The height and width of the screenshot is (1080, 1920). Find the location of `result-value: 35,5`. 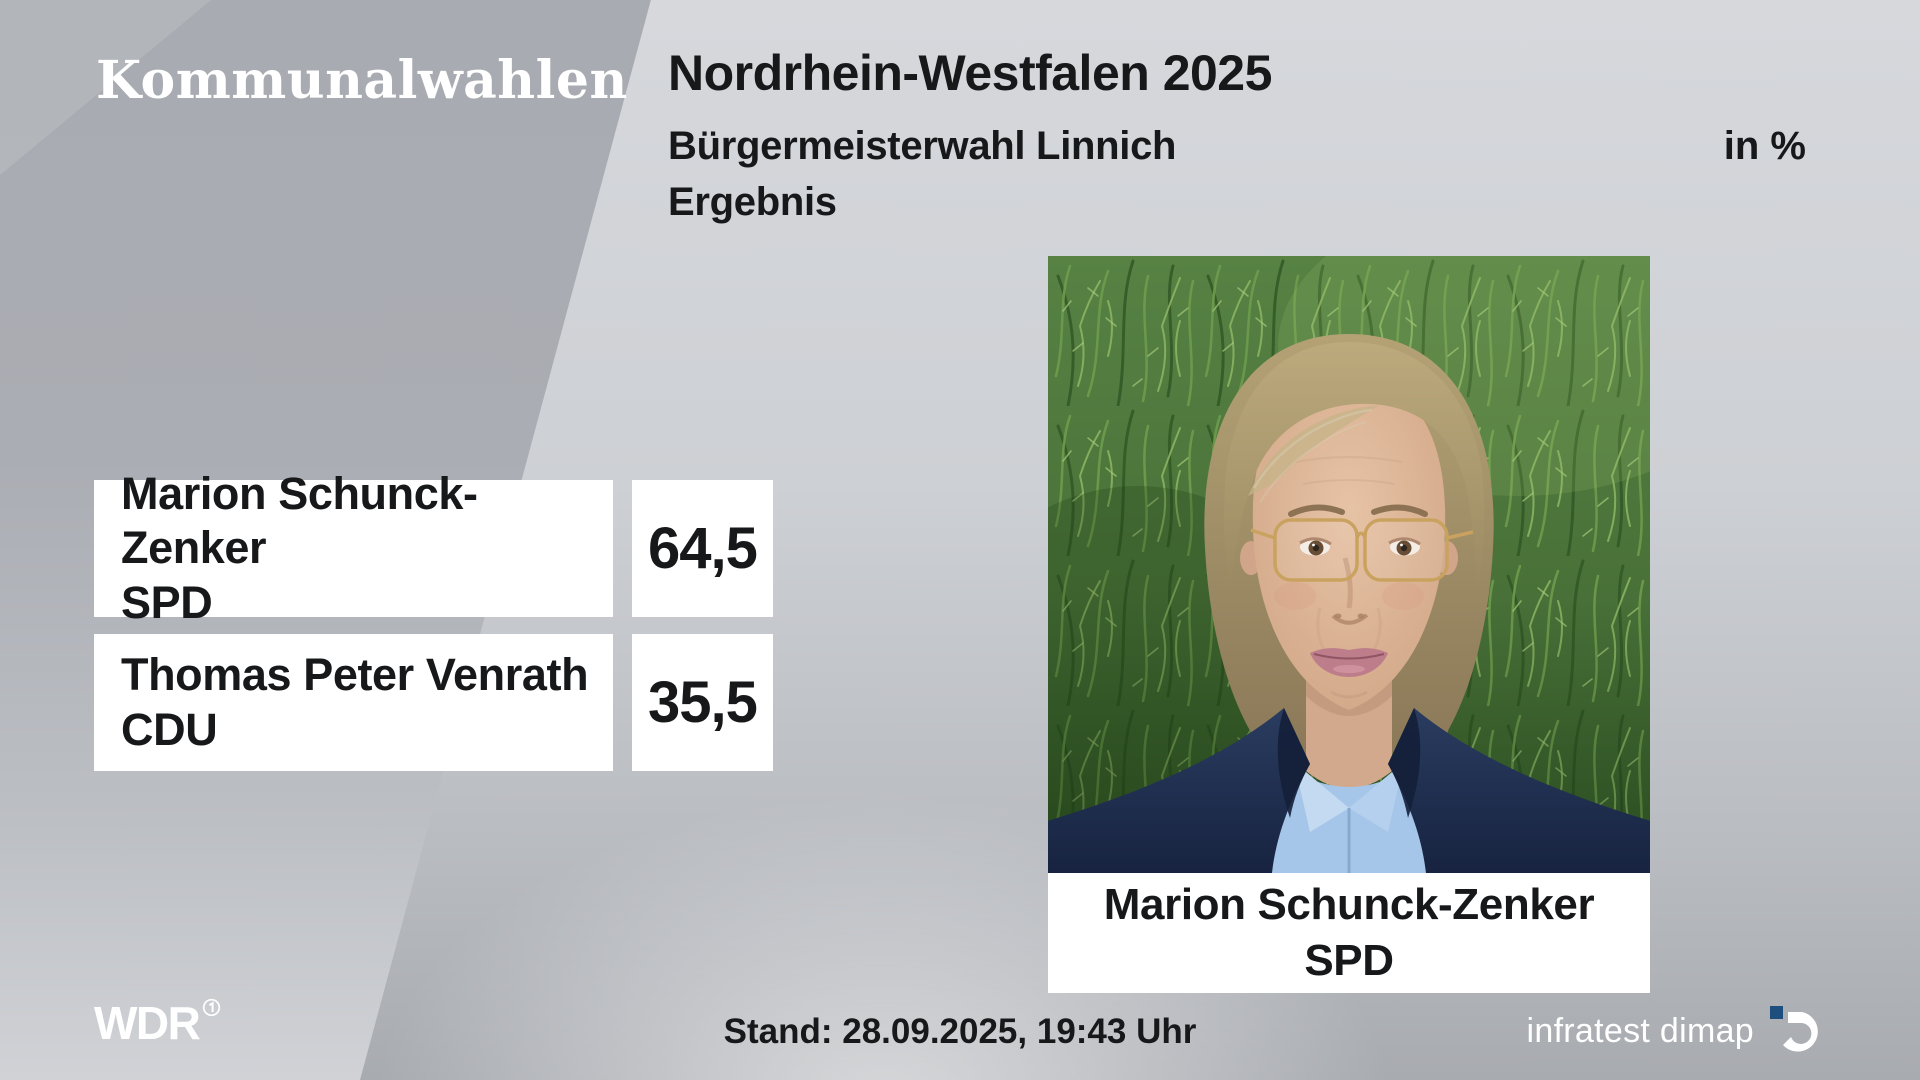

result-value: 35,5 is located at coordinates (702, 702).